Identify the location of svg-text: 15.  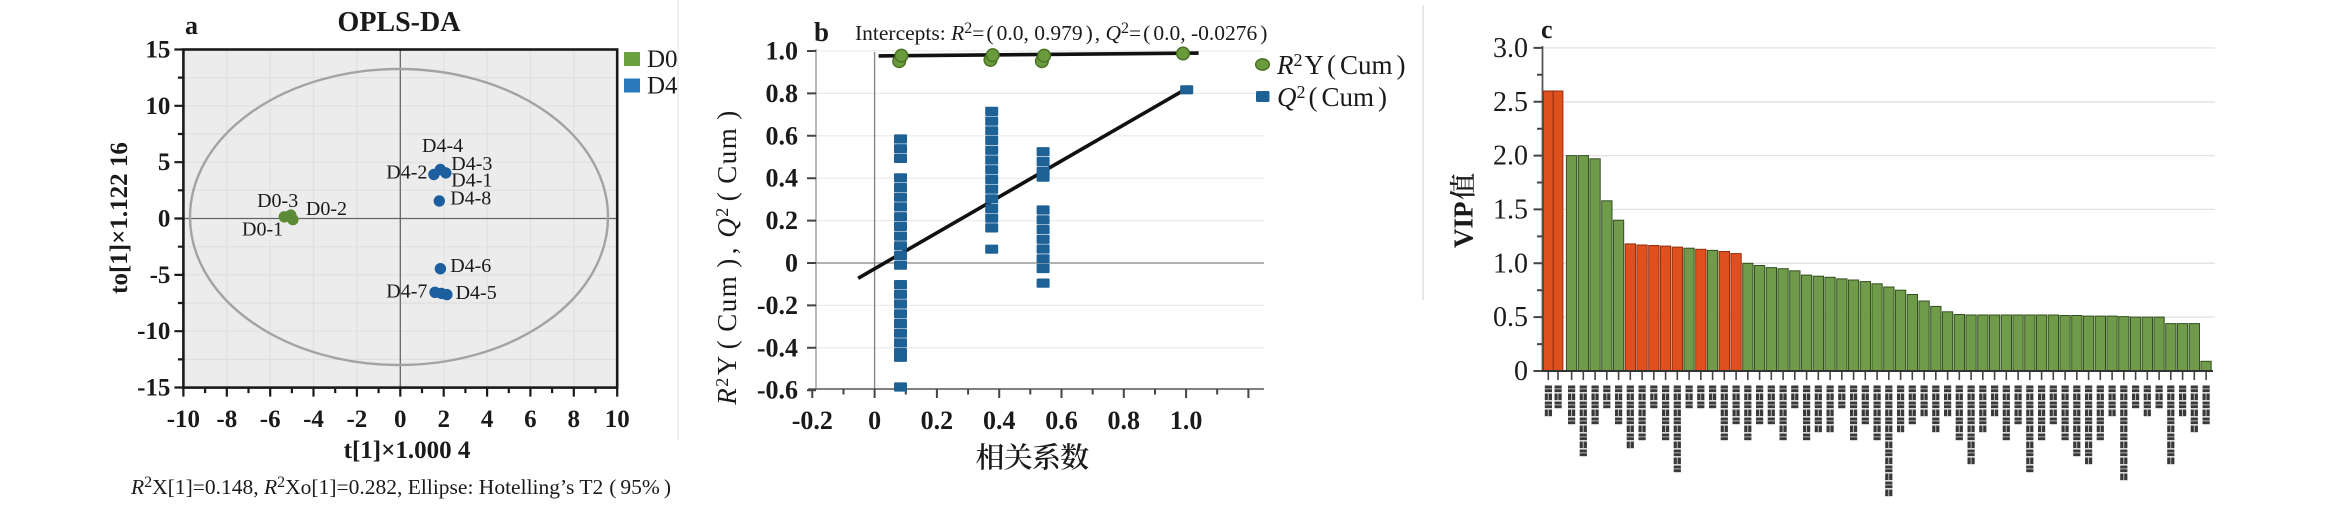
(157, 50).